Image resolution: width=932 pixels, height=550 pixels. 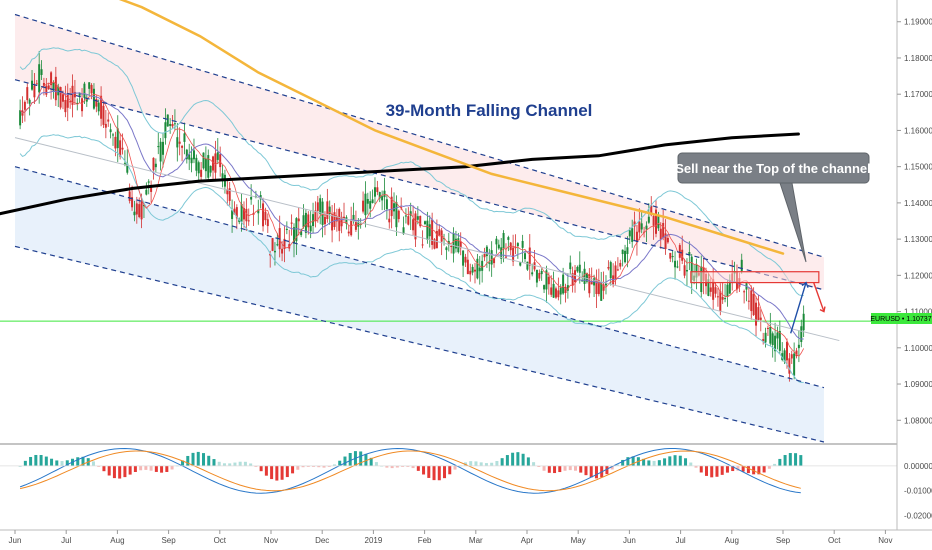 What do you see at coordinates (578, 540) in the screenshot?
I see `x-tick-label: May` at bounding box center [578, 540].